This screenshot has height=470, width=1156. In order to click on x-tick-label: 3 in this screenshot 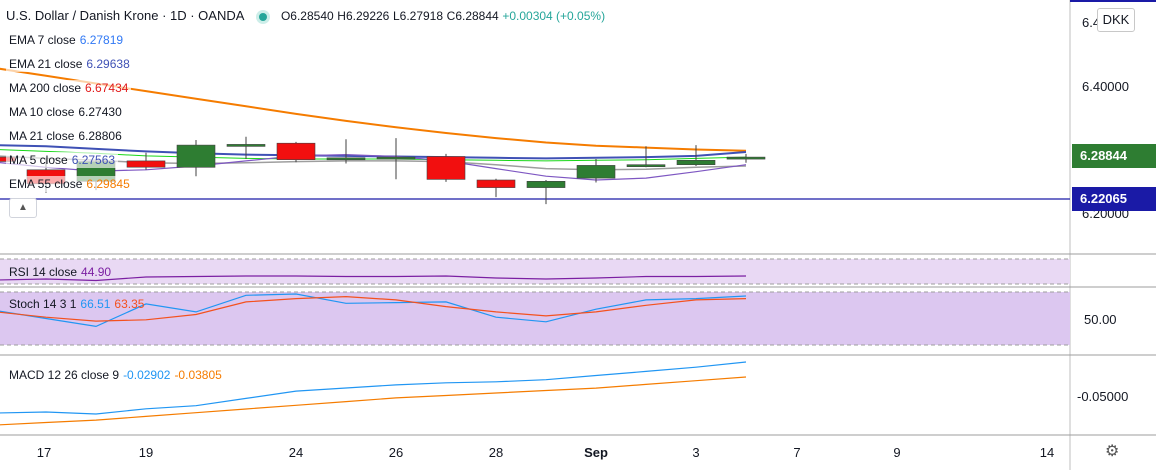, I will do `click(695, 452)`.